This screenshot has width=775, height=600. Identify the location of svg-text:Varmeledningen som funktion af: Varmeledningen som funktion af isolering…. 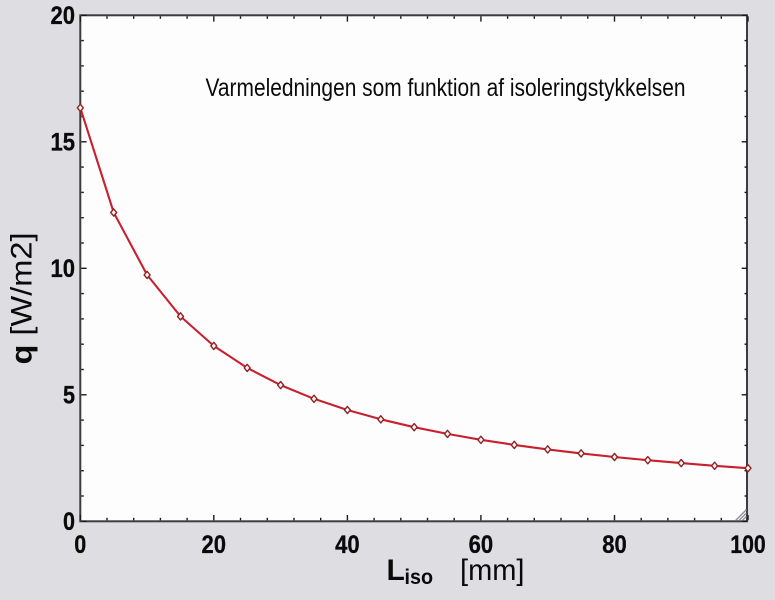
(446, 88).